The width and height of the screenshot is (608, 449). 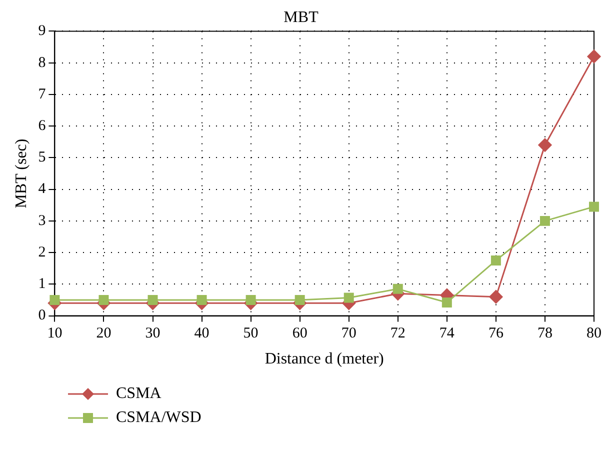 I want to click on x-tick-label: 78, so click(x=544, y=334).